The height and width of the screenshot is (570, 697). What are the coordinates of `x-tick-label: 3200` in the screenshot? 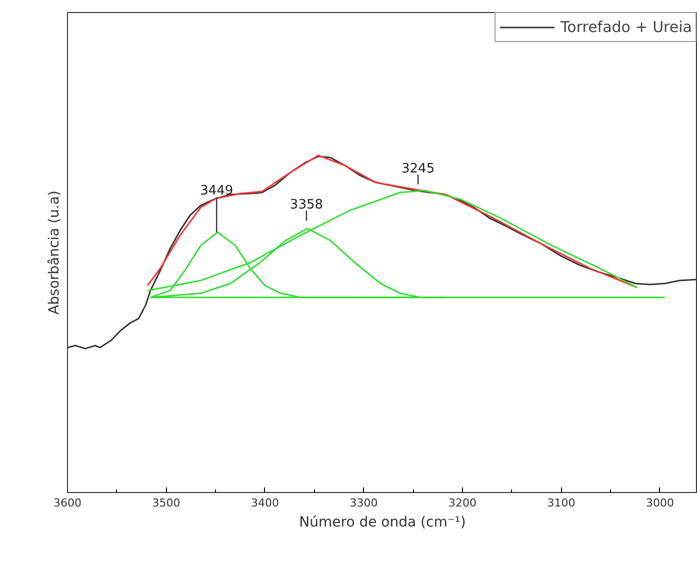 It's located at (462, 503).